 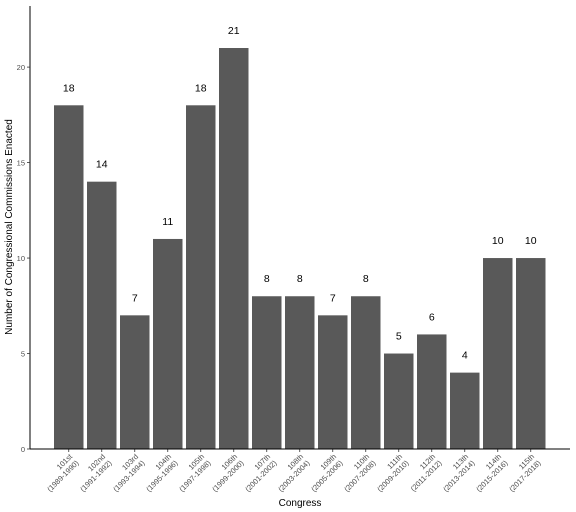 What do you see at coordinates (267, 279) in the screenshot?
I see `bar-value-label-7: 8` at bounding box center [267, 279].